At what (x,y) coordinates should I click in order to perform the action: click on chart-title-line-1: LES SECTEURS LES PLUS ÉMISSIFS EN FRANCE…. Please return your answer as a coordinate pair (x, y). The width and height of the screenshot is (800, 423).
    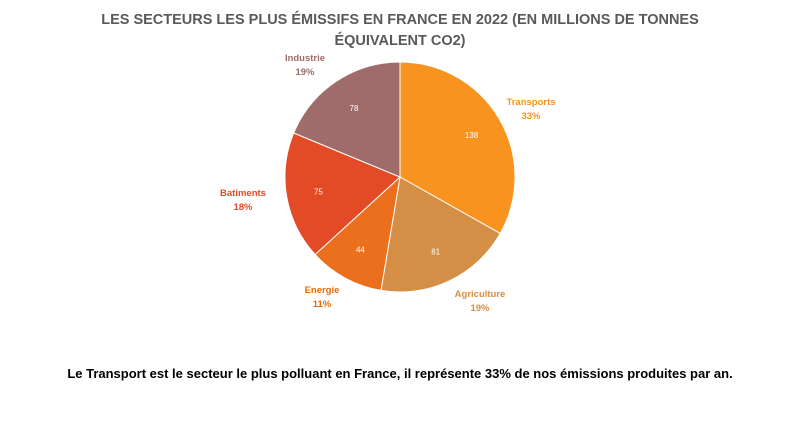
    Looking at the image, I should click on (400, 20).